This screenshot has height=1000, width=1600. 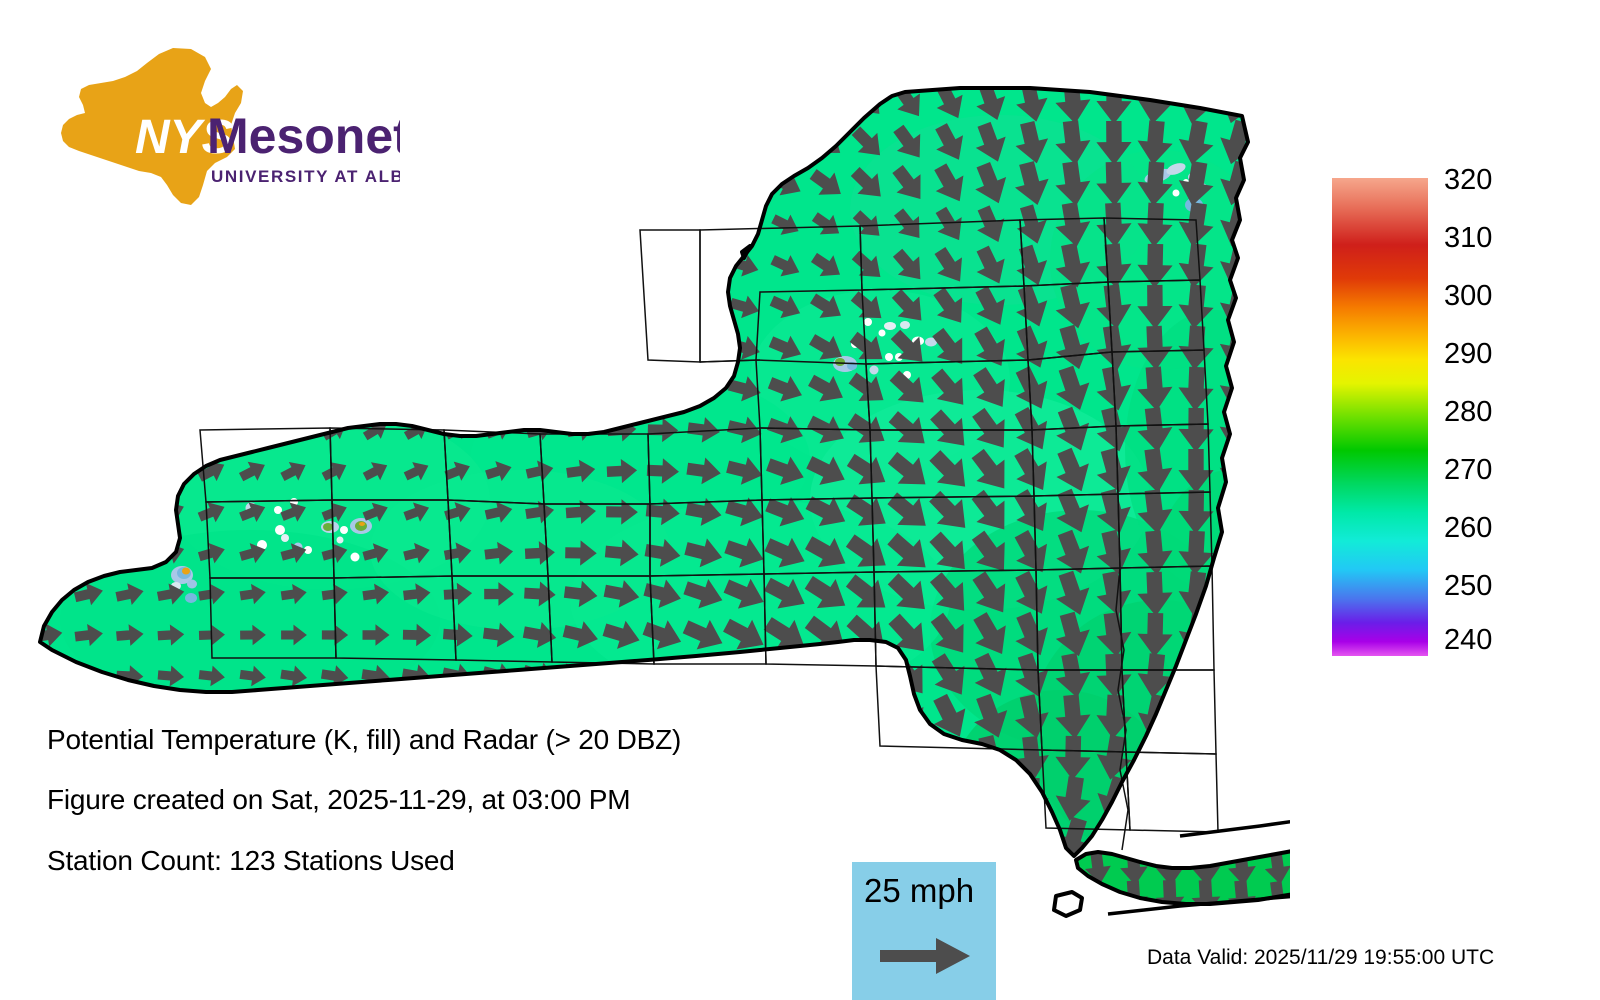 I want to click on station-count-text: Station Count: 123 Stations Used, so click(x=251, y=860).